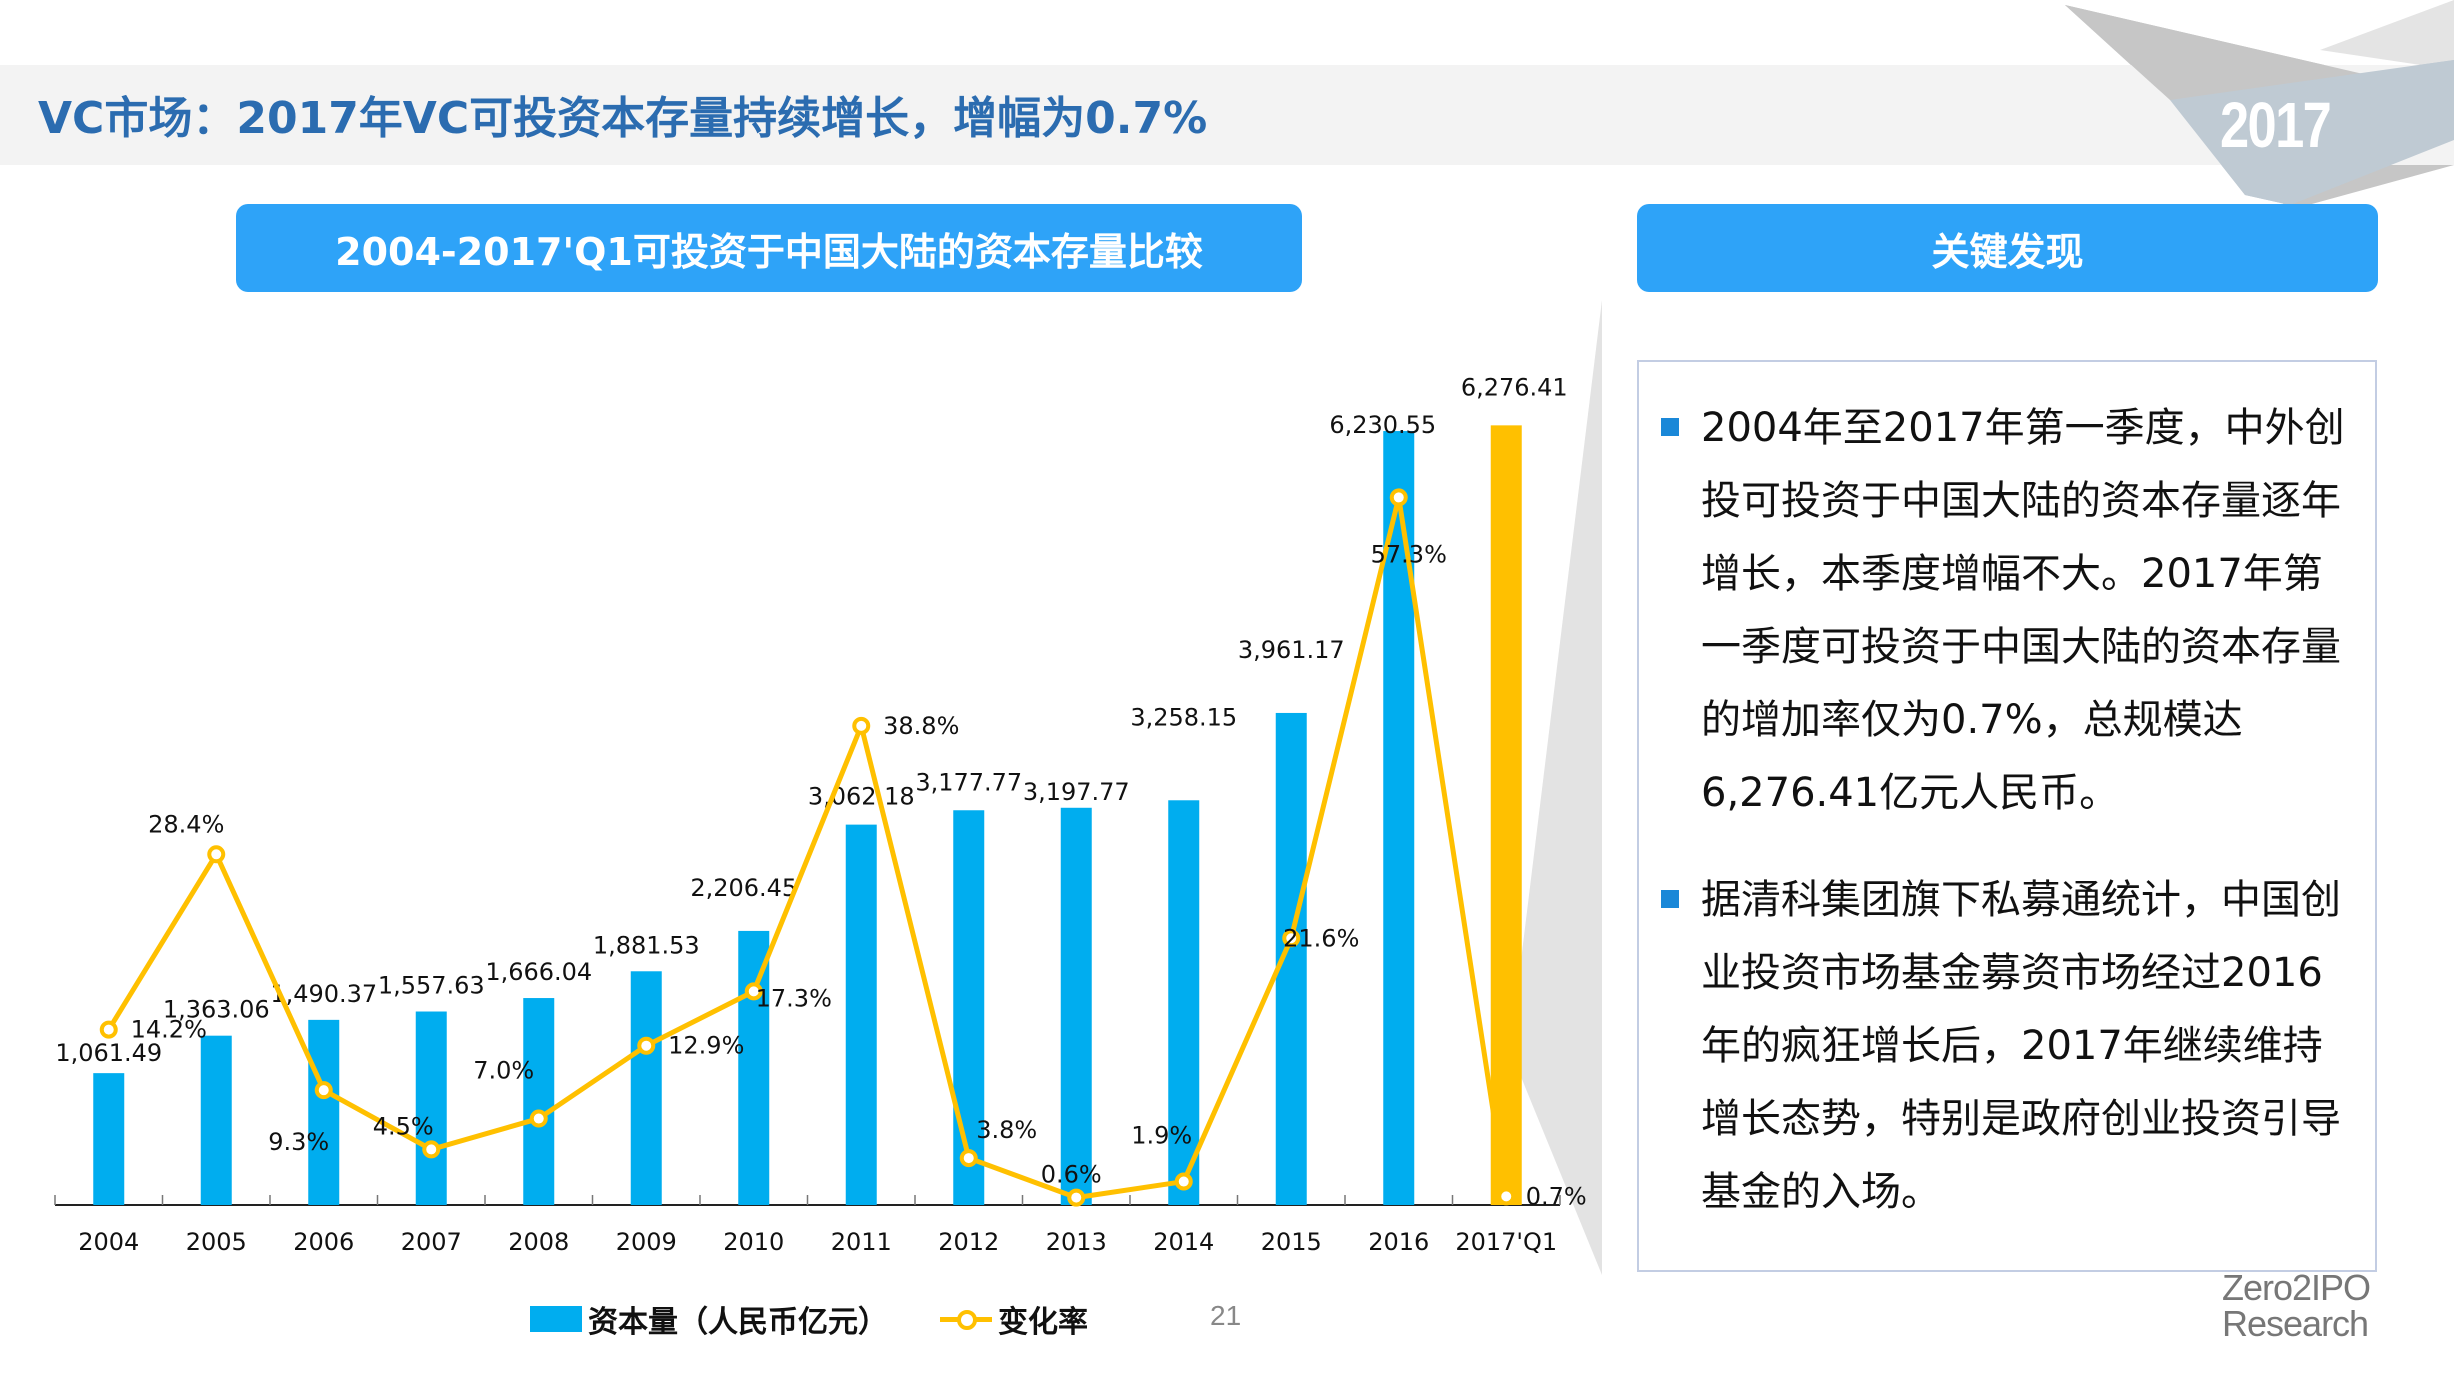 The image size is (2454, 1380). What do you see at coordinates (1183, 717) in the screenshot?
I see `bar-value-label: 3,258.15` at bounding box center [1183, 717].